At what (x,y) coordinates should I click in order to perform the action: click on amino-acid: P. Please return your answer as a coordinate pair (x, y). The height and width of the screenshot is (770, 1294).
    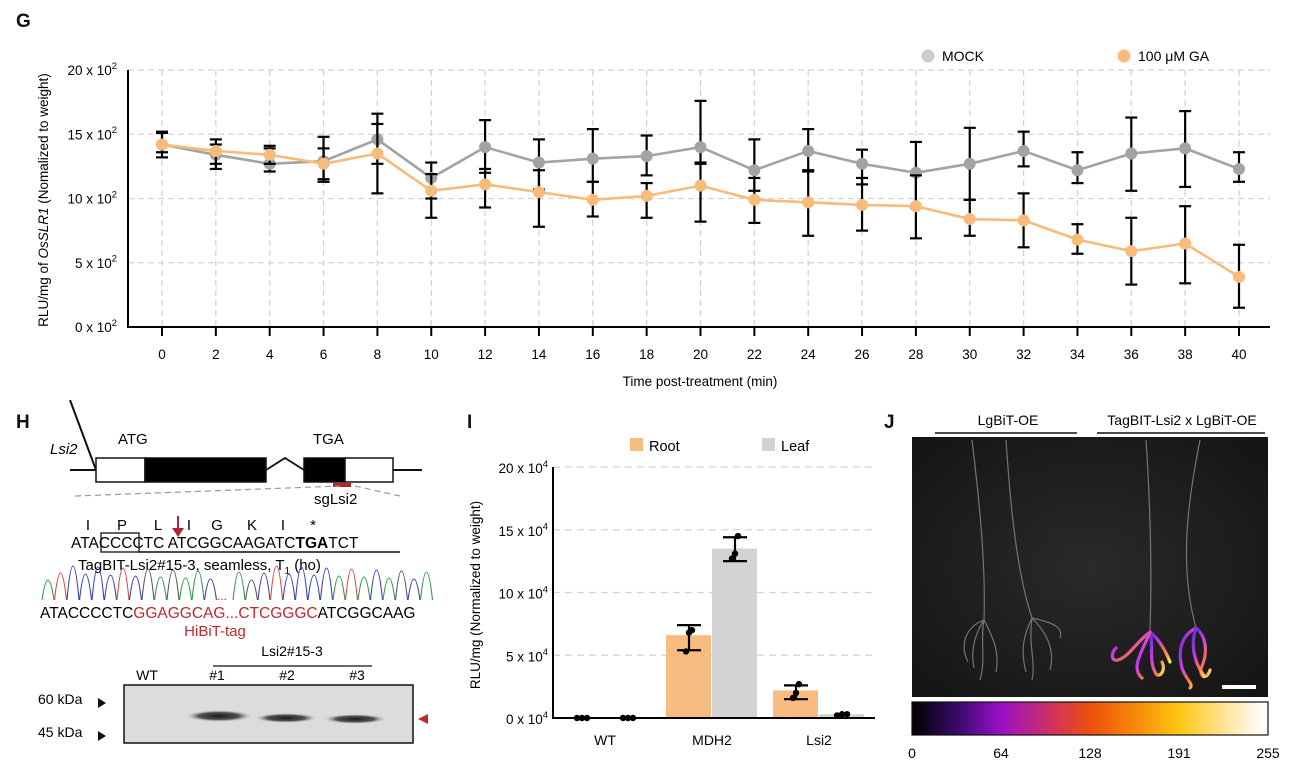
    Looking at the image, I should click on (122, 525).